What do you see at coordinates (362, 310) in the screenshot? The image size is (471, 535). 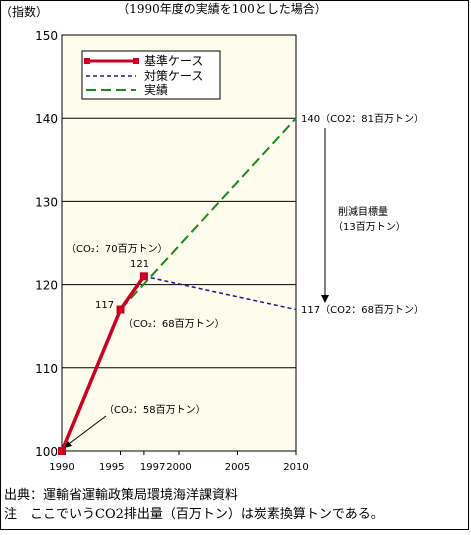 I see `annotation-end-117: 117（CO2：68百万トン）` at bounding box center [362, 310].